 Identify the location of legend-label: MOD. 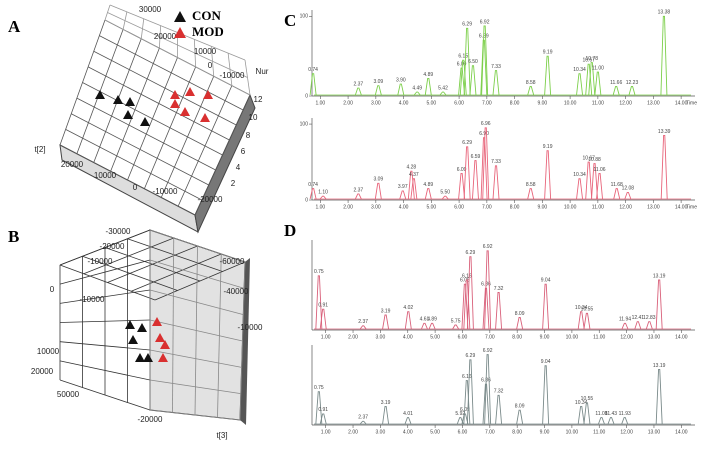
(208, 31).